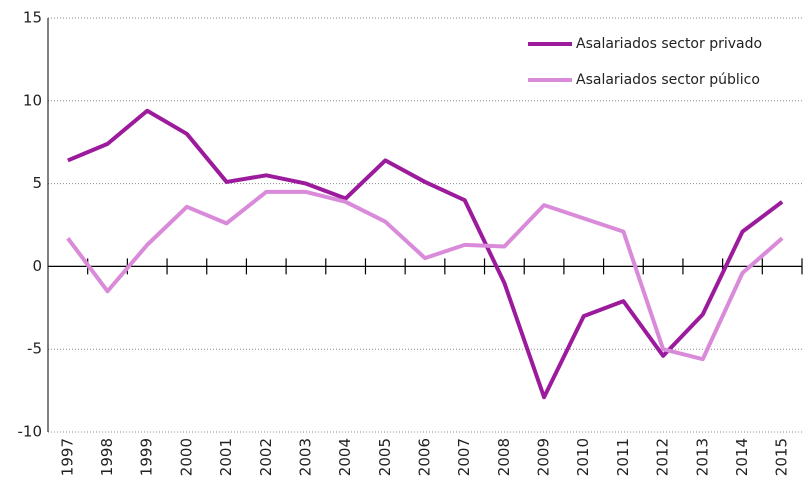 Image resolution: width=811 pixels, height=493 pixels. What do you see at coordinates (623, 457) in the screenshot?
I see `x-tick-label: 2011` at bounding box center [623, 457].